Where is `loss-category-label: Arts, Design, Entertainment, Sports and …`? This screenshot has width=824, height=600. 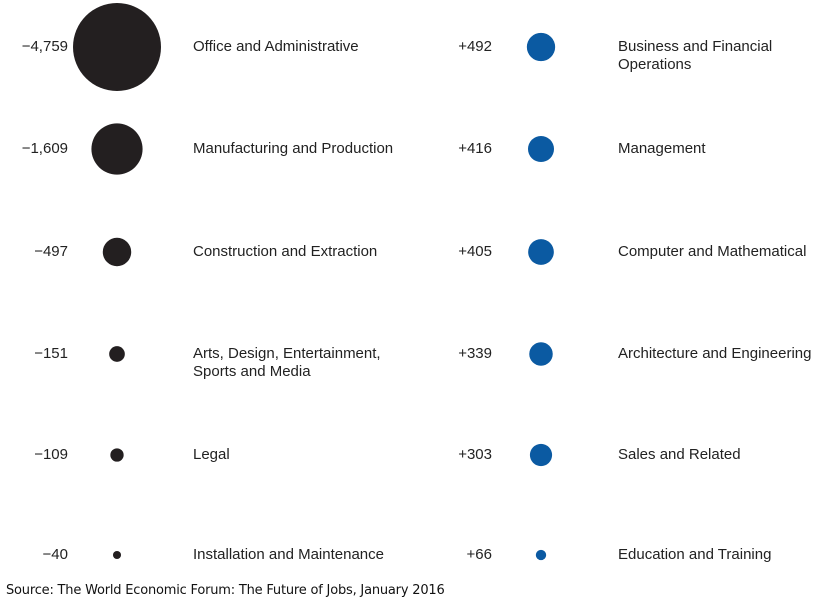 loss-category-label: Arts, Design, Entertainment, Sports and … is located at coordinates (287, 362).